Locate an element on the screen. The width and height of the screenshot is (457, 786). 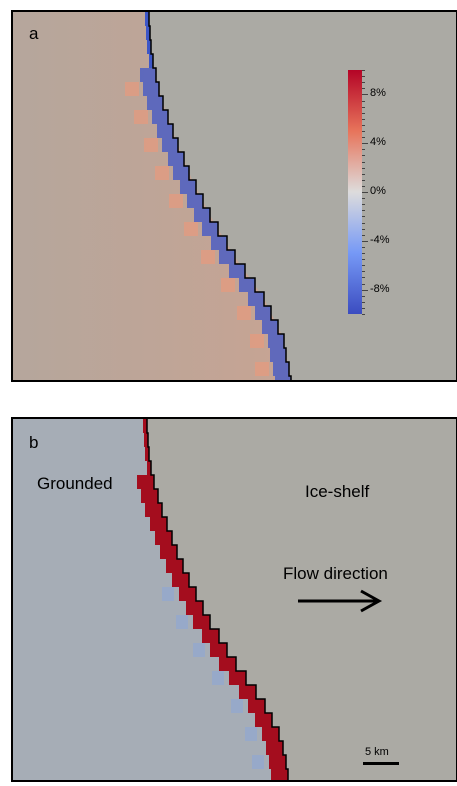
grounded-label: Grounded is located at coordinates (75, 483).